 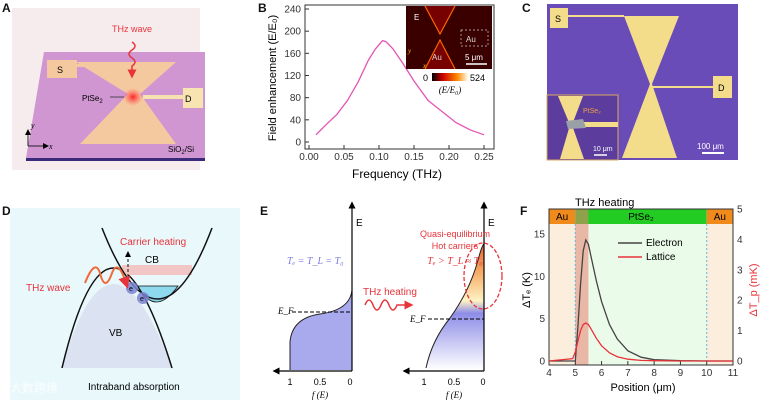 I want to click on tick-label: 0.5, so click(x=454, y=382).